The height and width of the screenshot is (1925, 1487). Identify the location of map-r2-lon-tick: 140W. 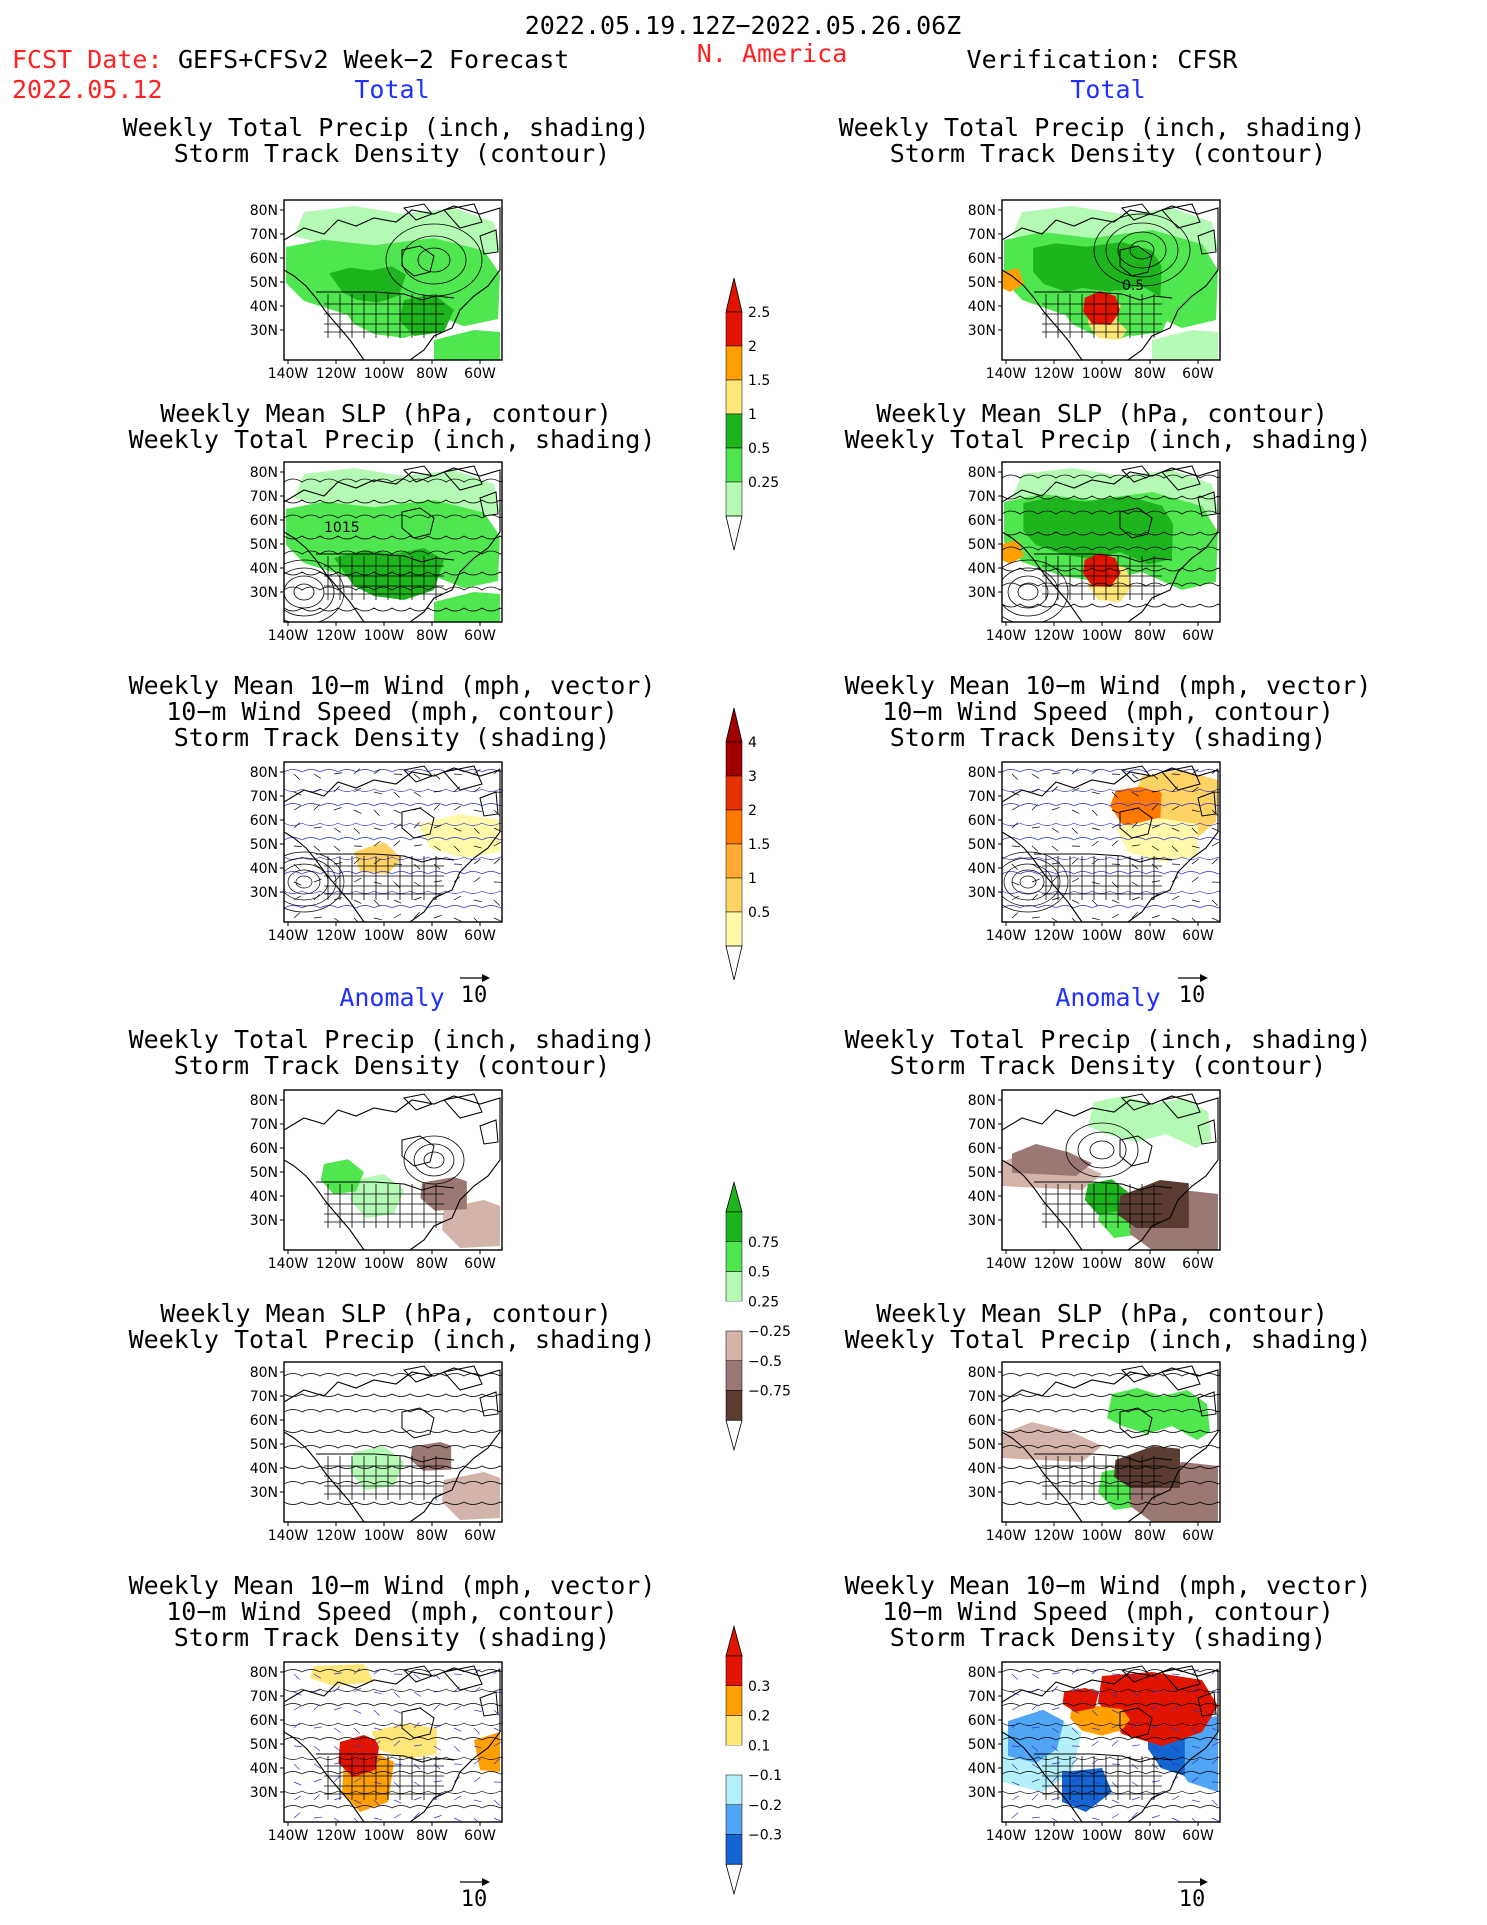
(1006, 636).